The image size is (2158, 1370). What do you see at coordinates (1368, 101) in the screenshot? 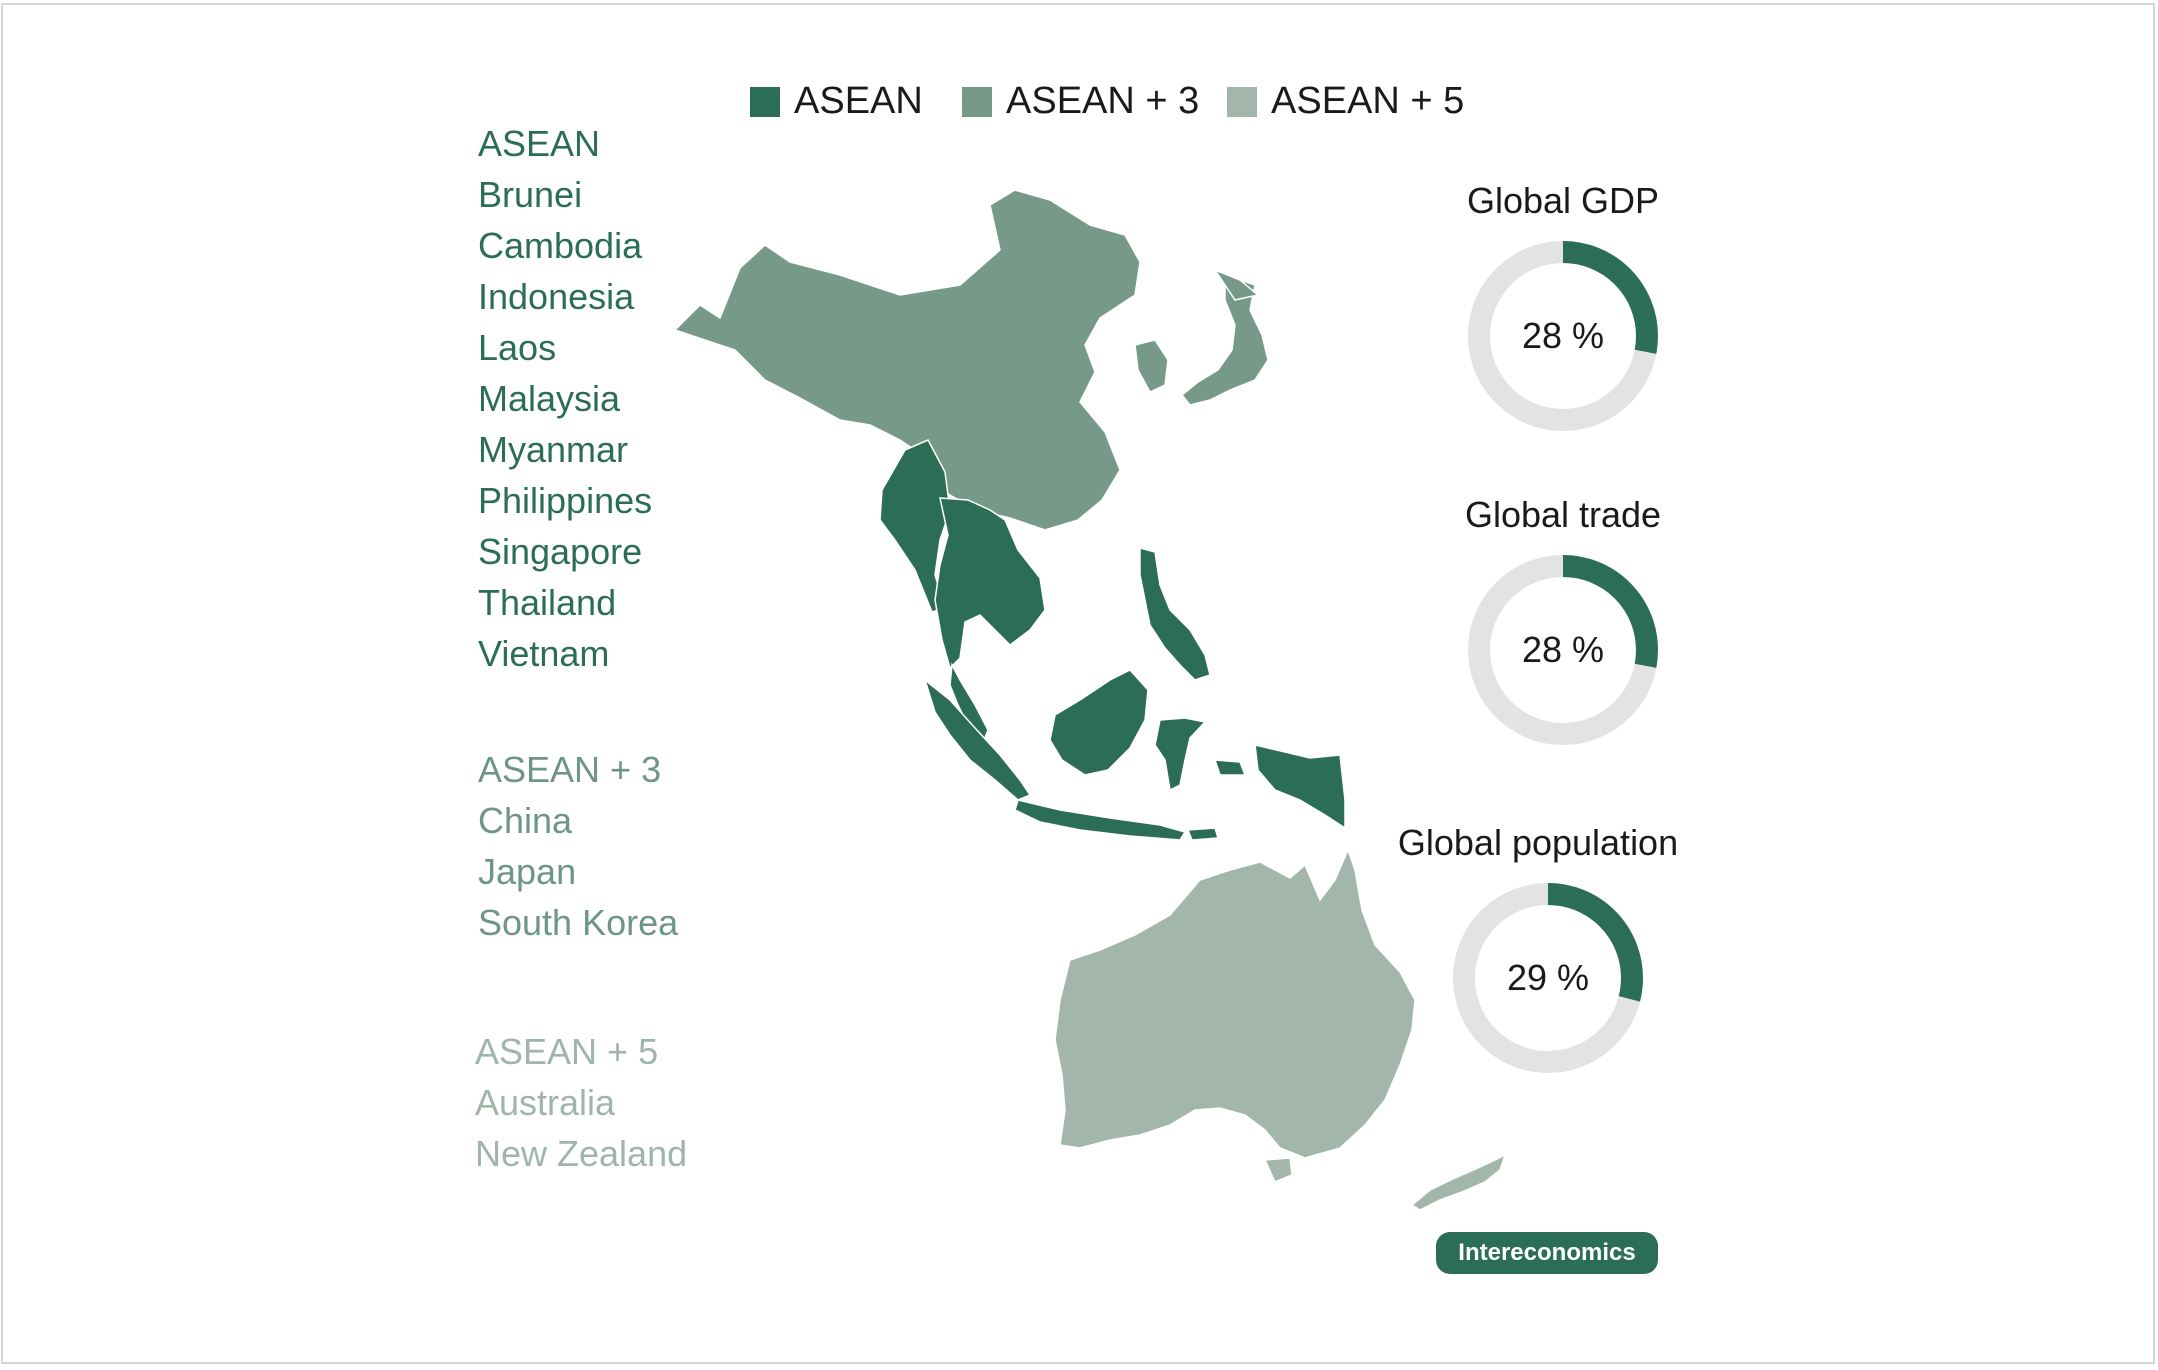
I see `legend-label-asean-plus-5: ASEAN + 5` at bounding box center [1368, 101].